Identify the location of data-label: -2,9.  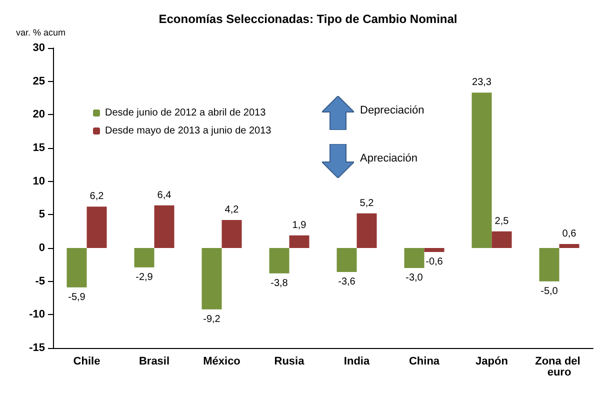
(145, 277).